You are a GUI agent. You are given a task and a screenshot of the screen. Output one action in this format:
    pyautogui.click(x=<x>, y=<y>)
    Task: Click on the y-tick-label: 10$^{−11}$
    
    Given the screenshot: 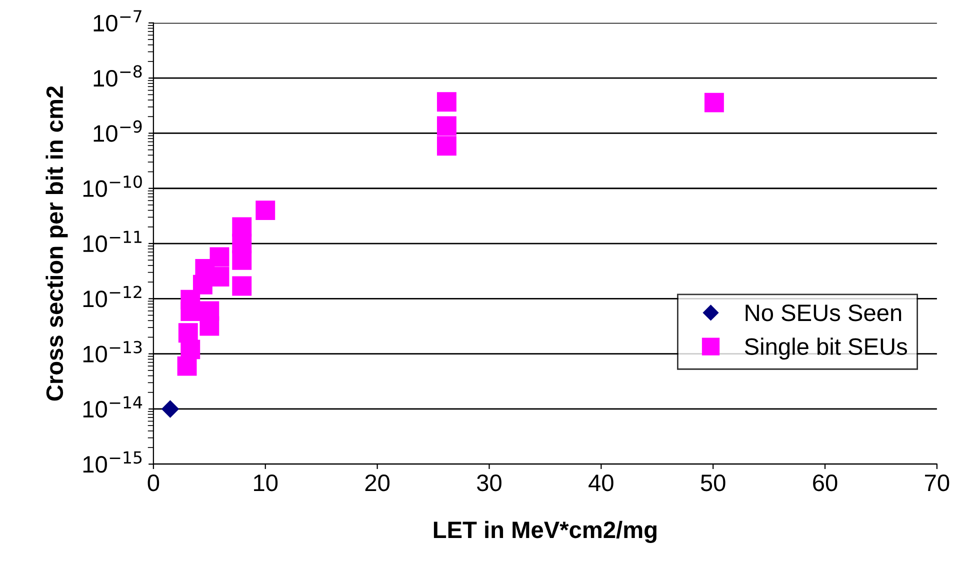 What is the action you would take?
    pyautogui.click(x=112, y=241)
    